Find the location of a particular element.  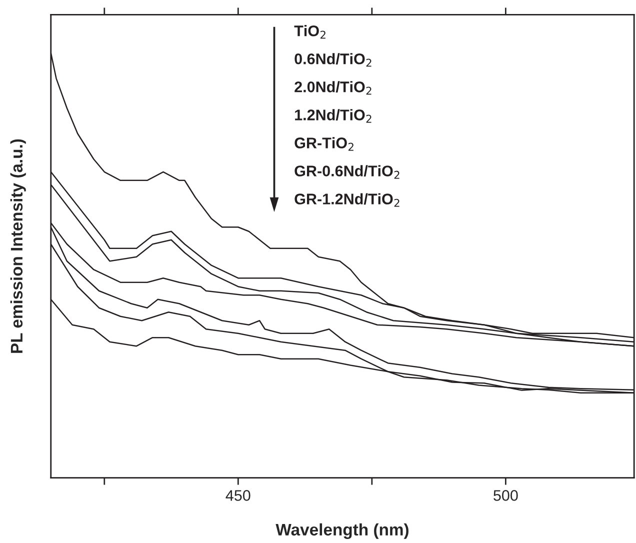

annotation: 0.6Nd/TiO$_{2}$ is located at coordinates (333, 60).